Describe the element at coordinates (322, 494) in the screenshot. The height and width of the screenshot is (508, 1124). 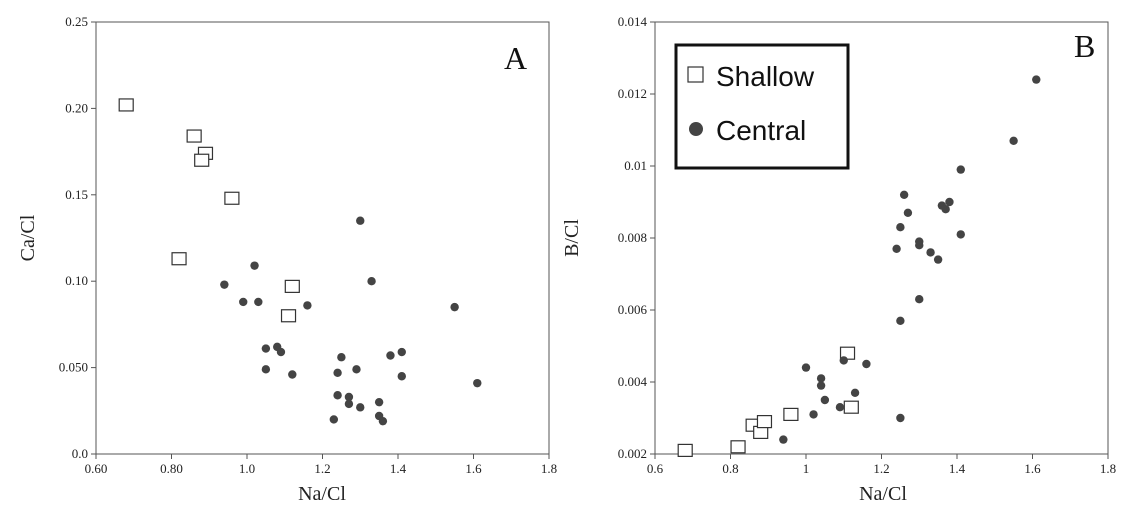
I see `panel-a-x-axis-title: Na/Cl` at that location.